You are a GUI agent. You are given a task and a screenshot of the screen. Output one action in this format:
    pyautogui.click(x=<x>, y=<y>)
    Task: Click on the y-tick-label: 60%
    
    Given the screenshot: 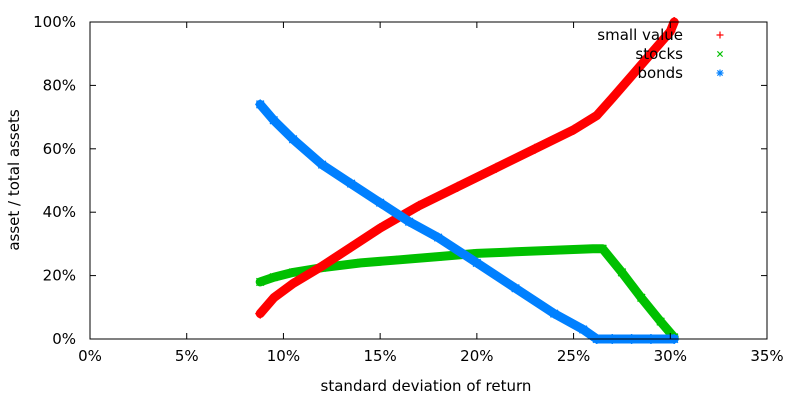 What is the action you would take?
    pyautogui.click(x=59, y=149)
    